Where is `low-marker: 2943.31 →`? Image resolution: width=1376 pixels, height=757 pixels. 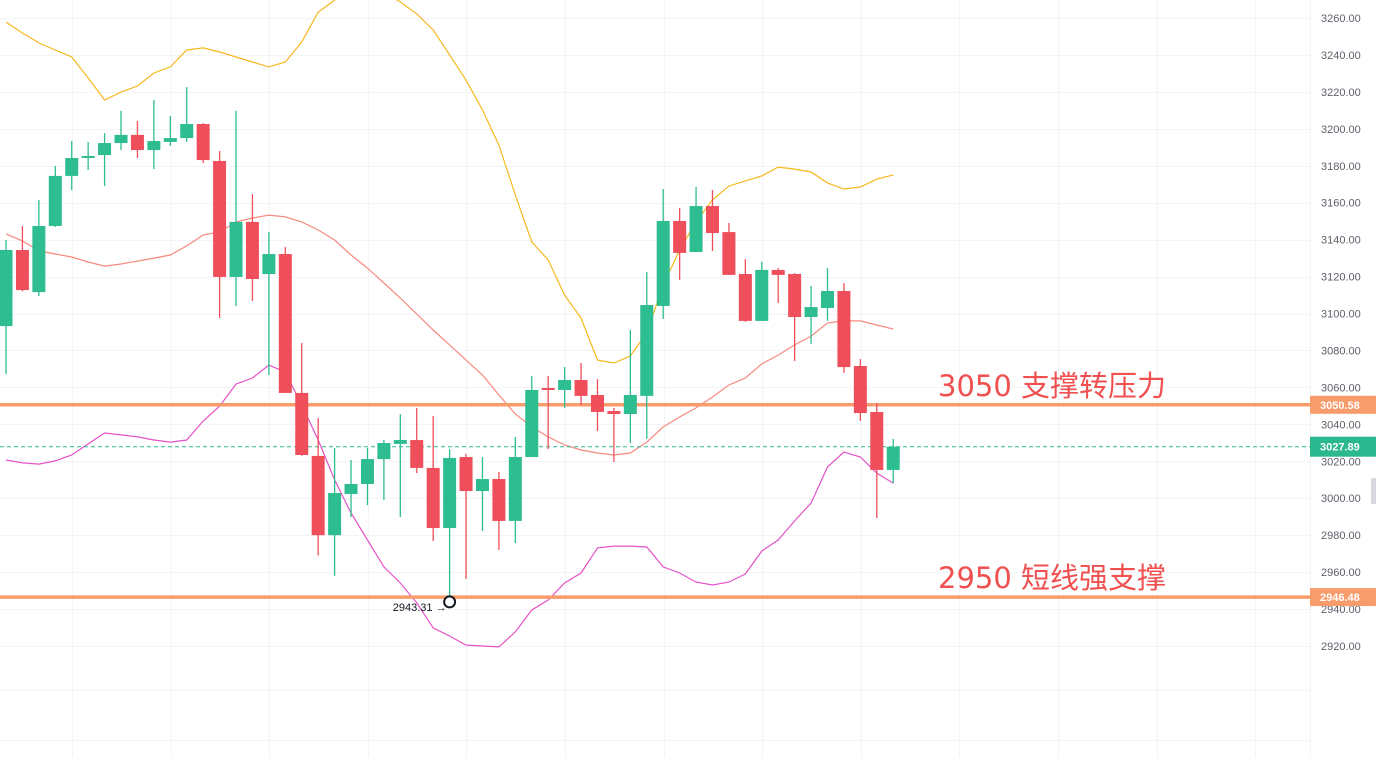 low-marker: 2943.31 → is located at coordinates (425, 604).